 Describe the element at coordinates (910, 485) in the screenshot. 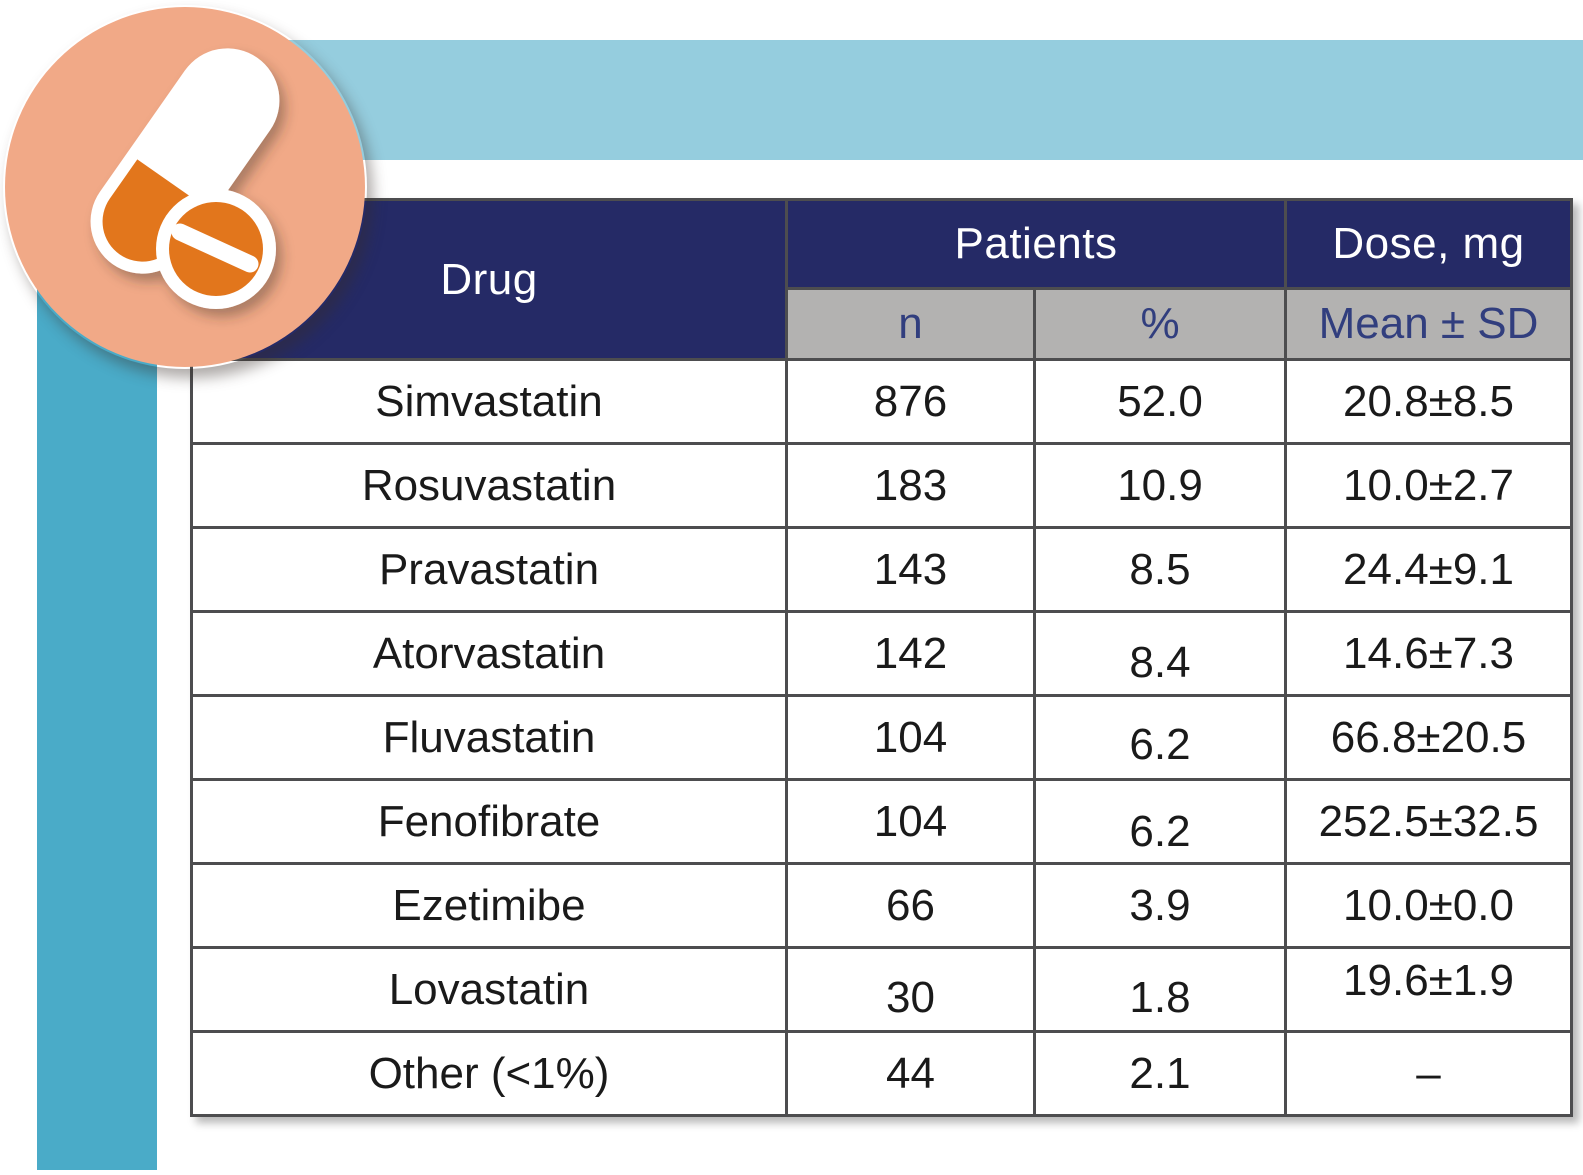

I see `cell-n: 183` at that location.